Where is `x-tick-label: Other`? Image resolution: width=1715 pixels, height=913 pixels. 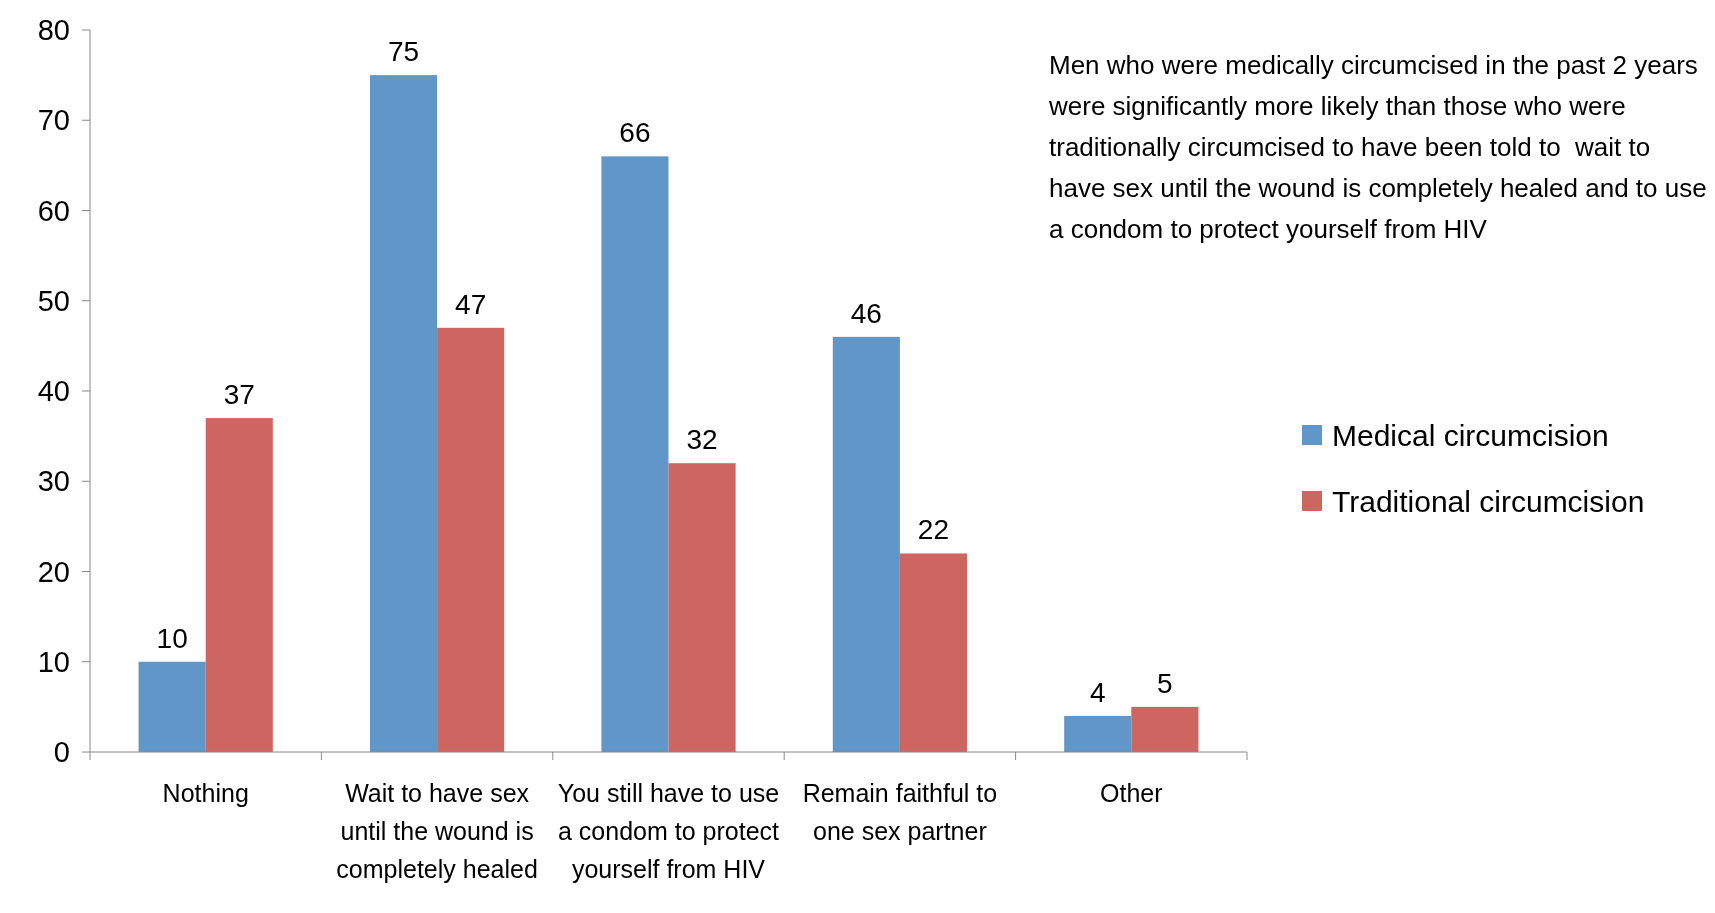
x-tick-label: Other is located at coordinates (1131, 793).